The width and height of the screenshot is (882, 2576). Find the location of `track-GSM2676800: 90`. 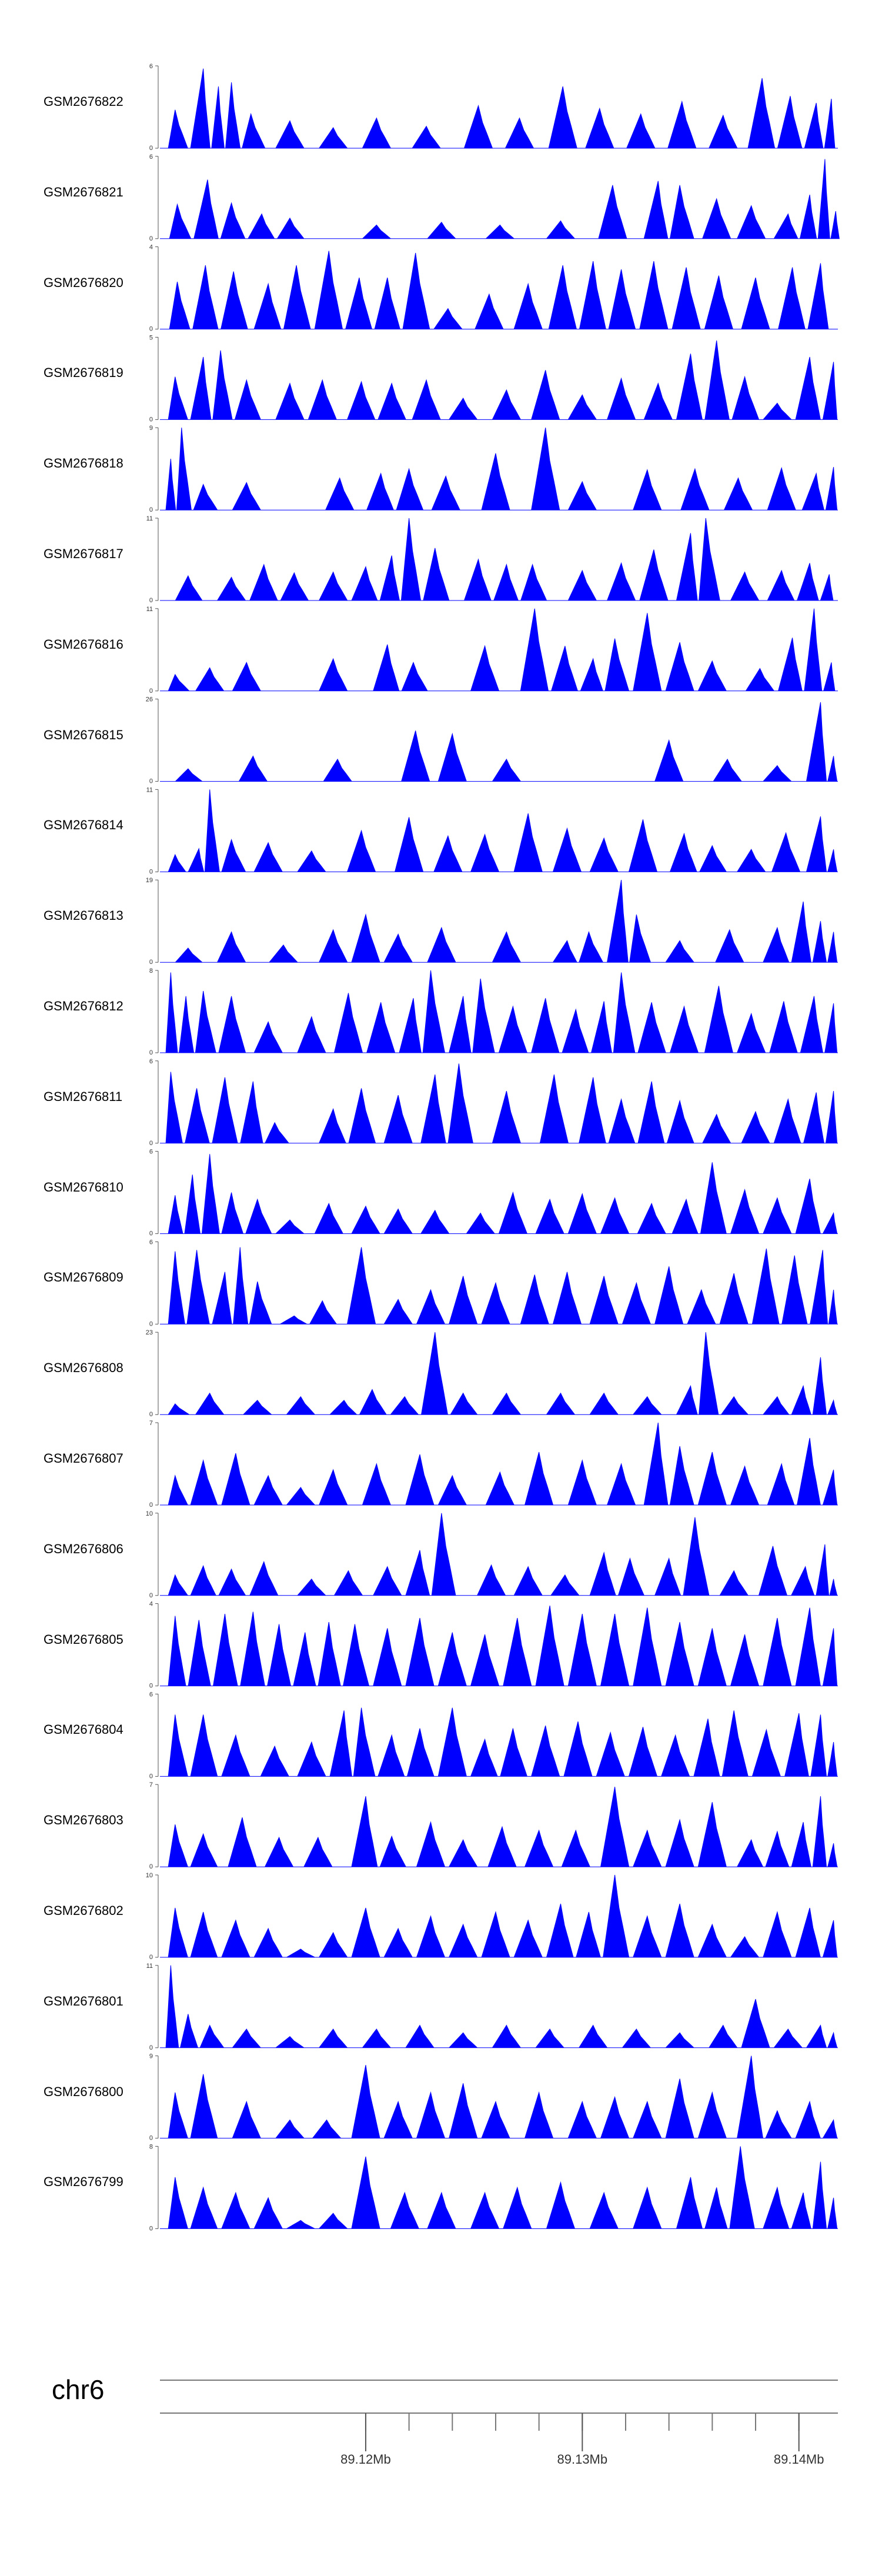

track-GSM2676800: 90 is located at coordinates (493, 2097).